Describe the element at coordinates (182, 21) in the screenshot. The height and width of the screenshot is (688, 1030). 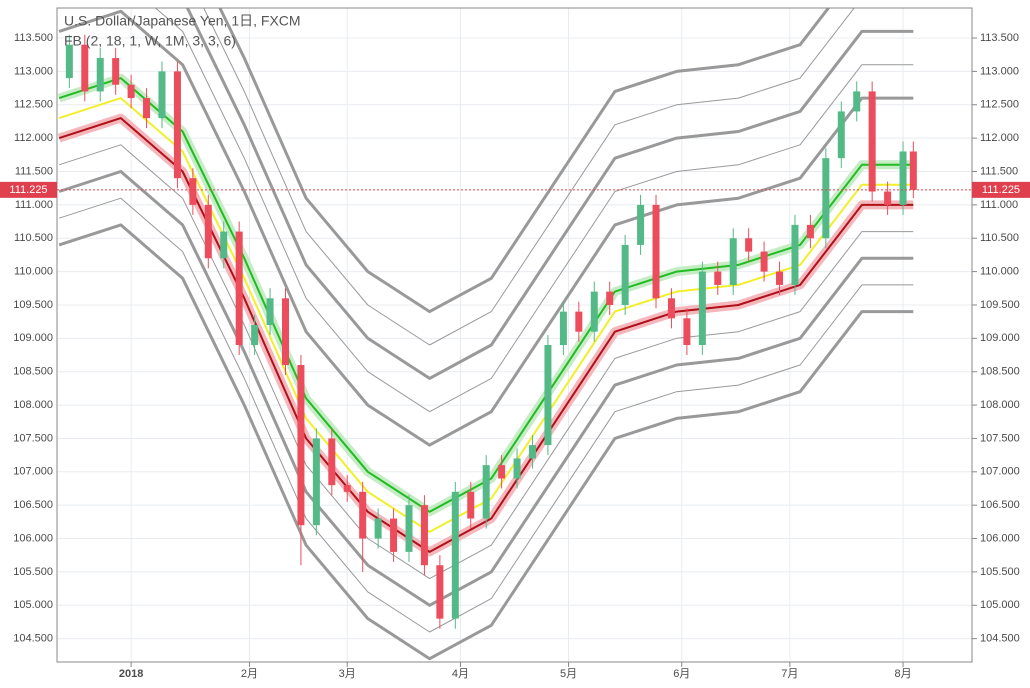
I see `chart-title: U.S. Dollar/Japanese Yen, 1日, FXCM` at that location.